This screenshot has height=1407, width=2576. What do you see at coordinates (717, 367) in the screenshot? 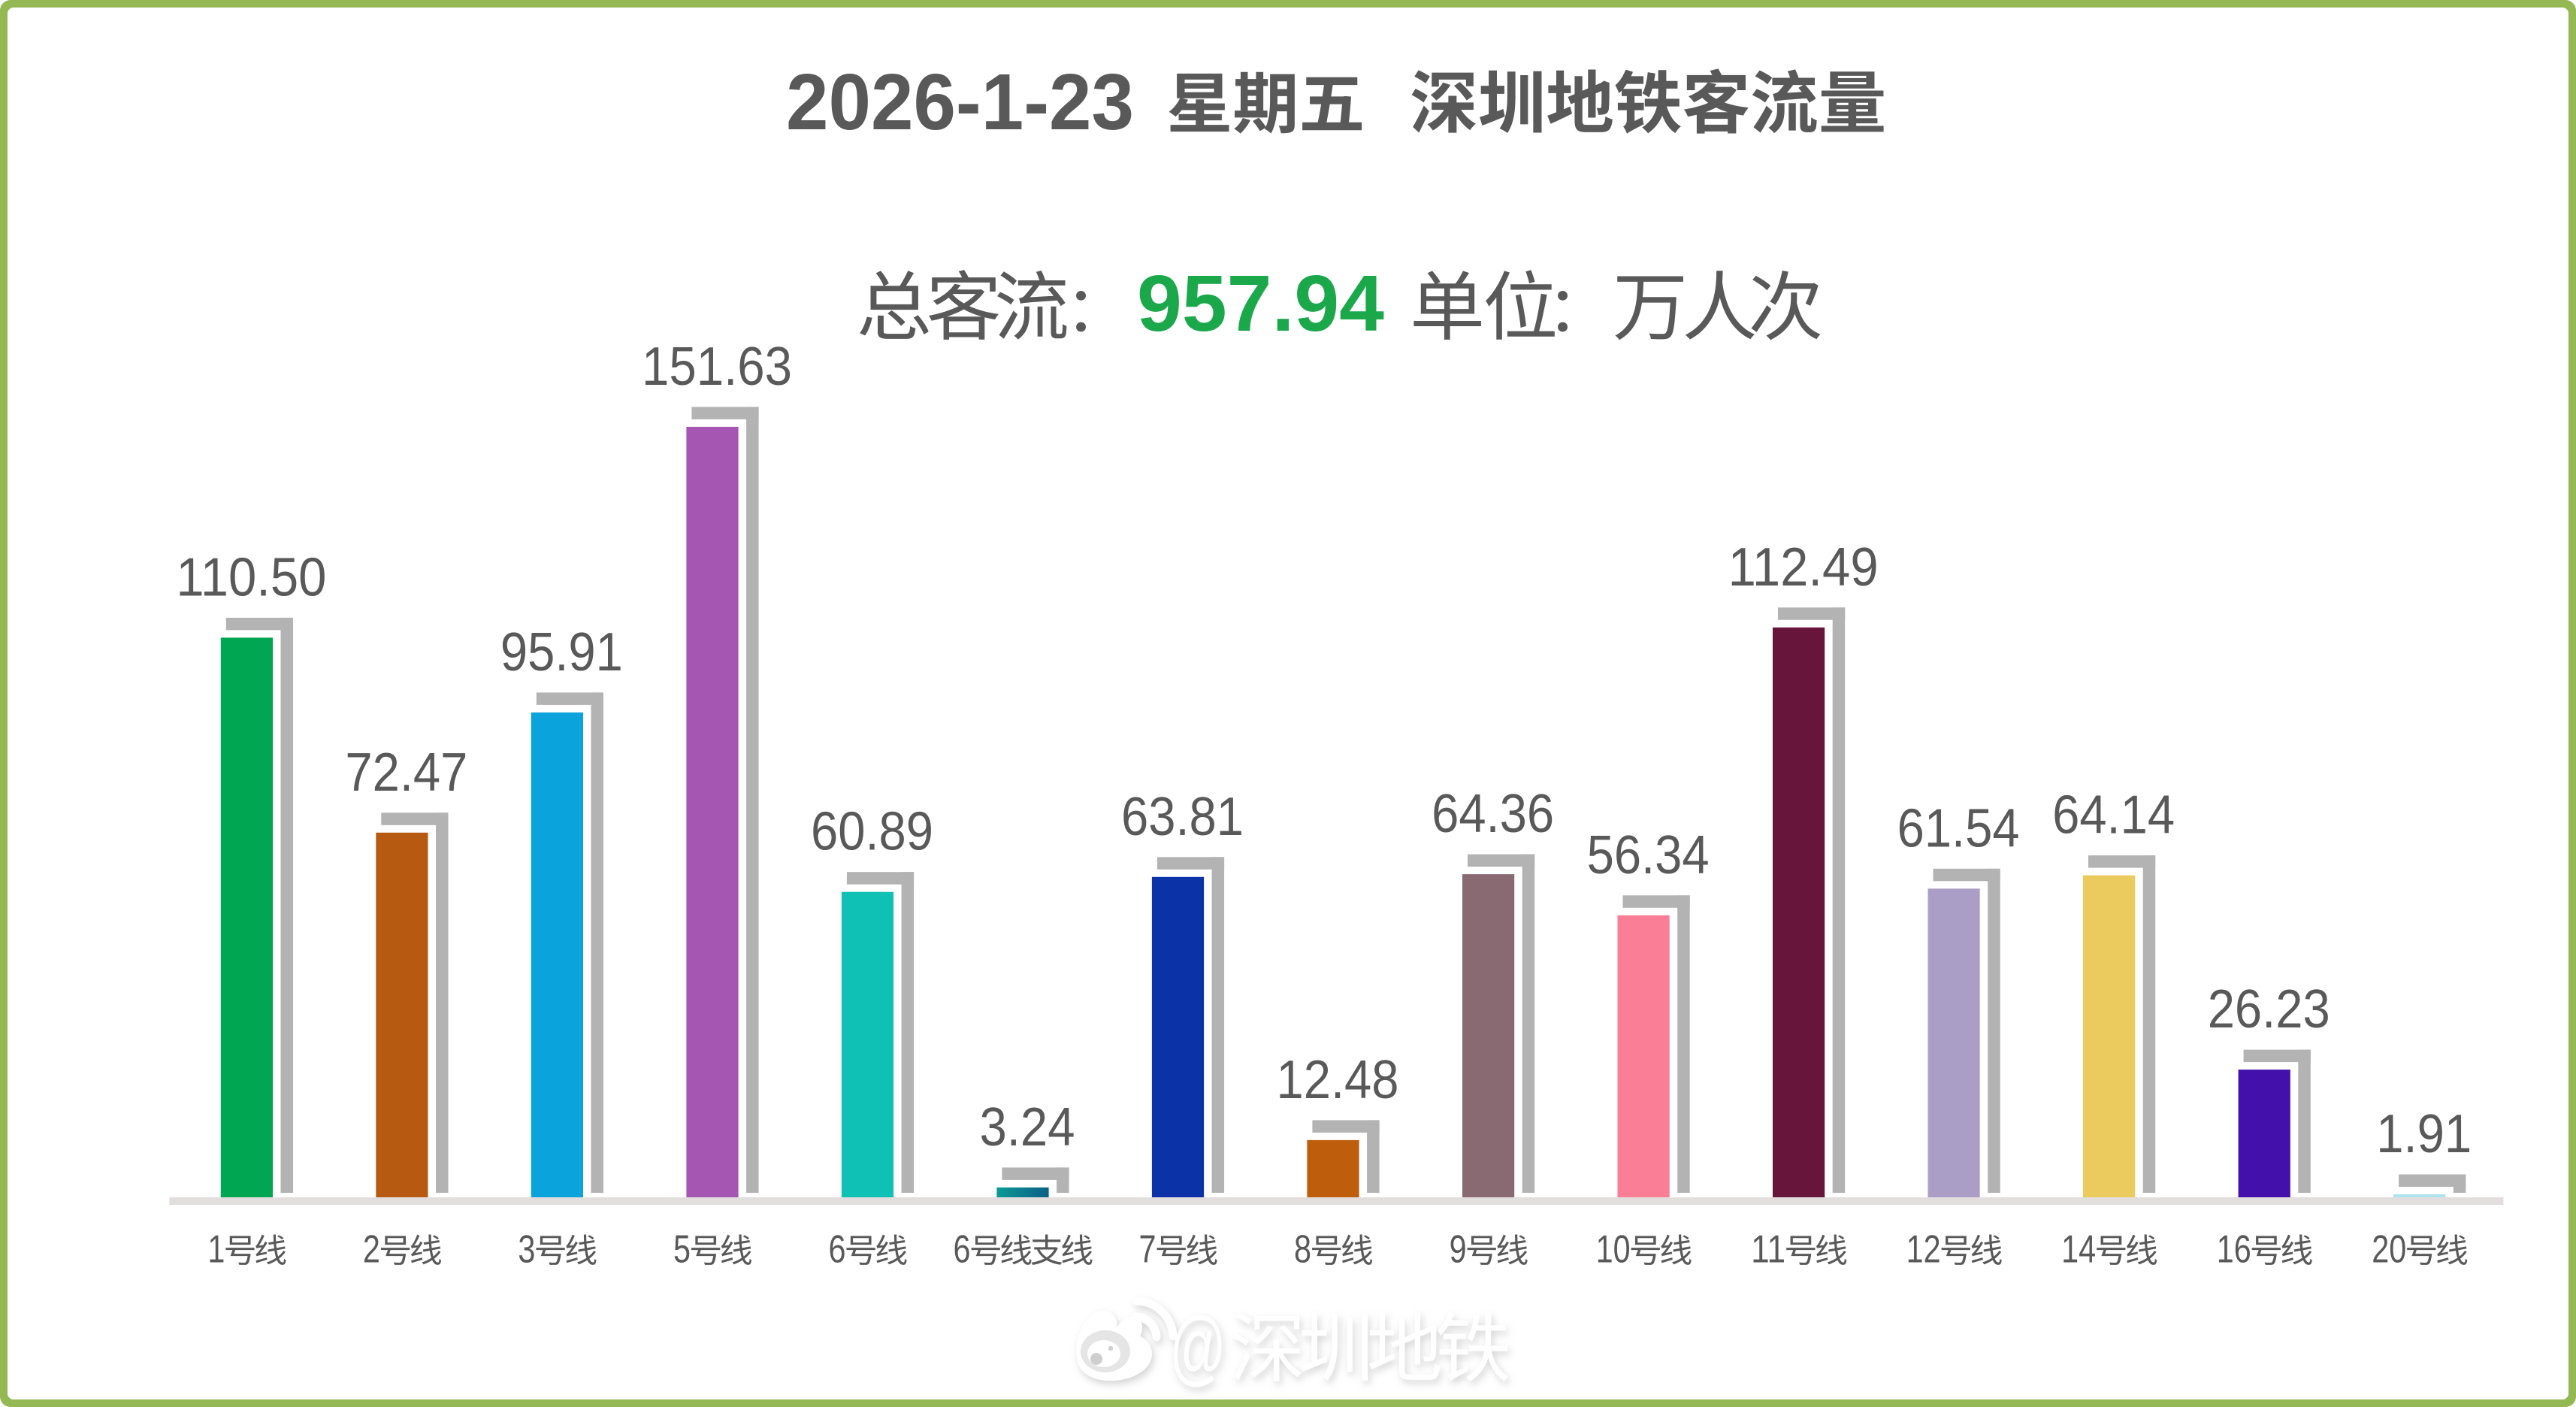
I see `svg-text: 151.63` at bounding box center [717, 367].